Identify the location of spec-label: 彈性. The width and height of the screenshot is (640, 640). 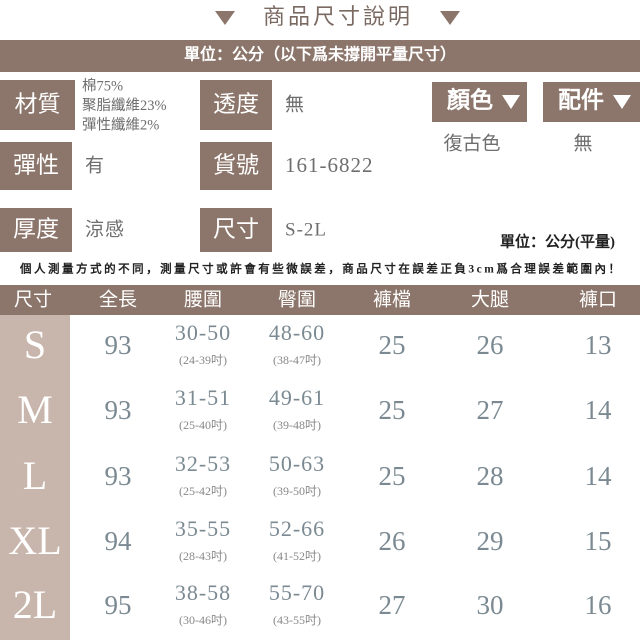
(36, 164).